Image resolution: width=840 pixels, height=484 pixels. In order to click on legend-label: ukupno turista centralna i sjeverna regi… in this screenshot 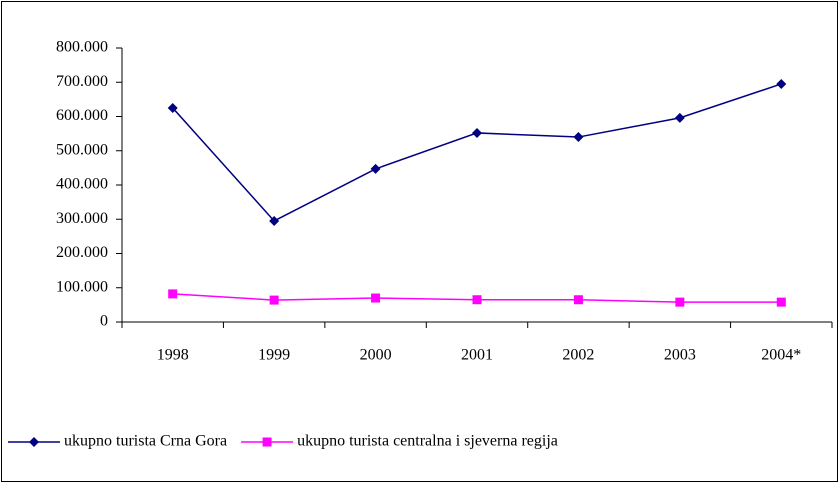, I will do `click(427, 441)`.